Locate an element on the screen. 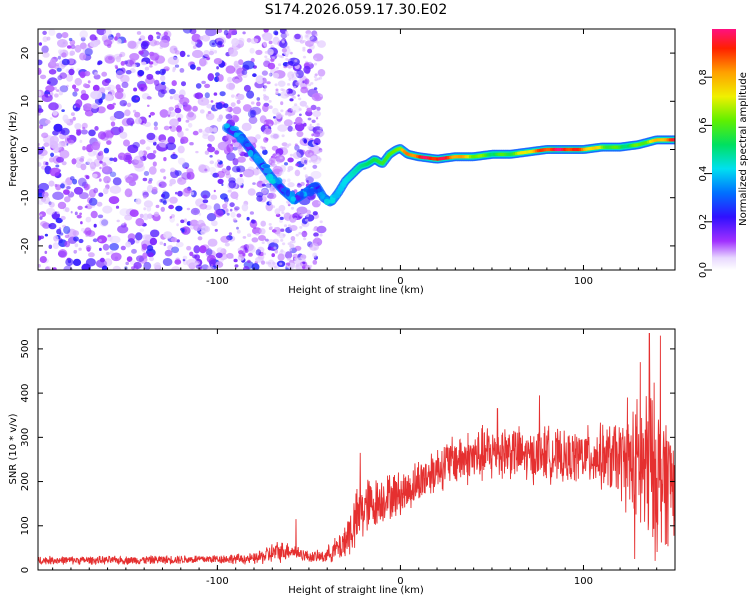 This screenshot has height=600, width=750. snr-x-tick-label: -100 is located at coordinates (217, 581).